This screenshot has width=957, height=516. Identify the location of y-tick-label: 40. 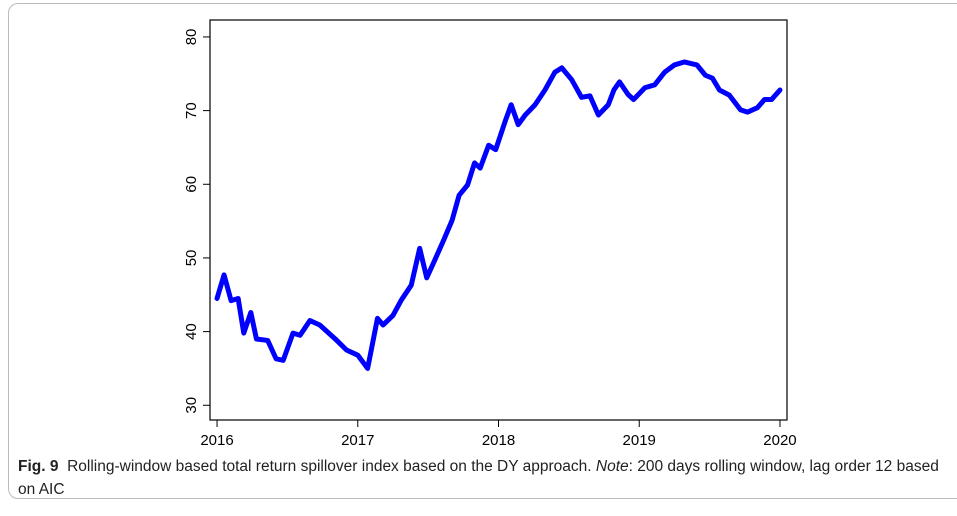
(191, 331).